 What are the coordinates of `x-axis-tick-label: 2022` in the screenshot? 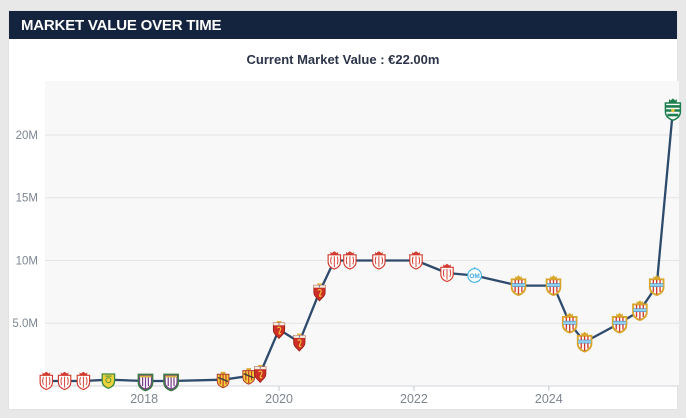 It's located at (414, 399).